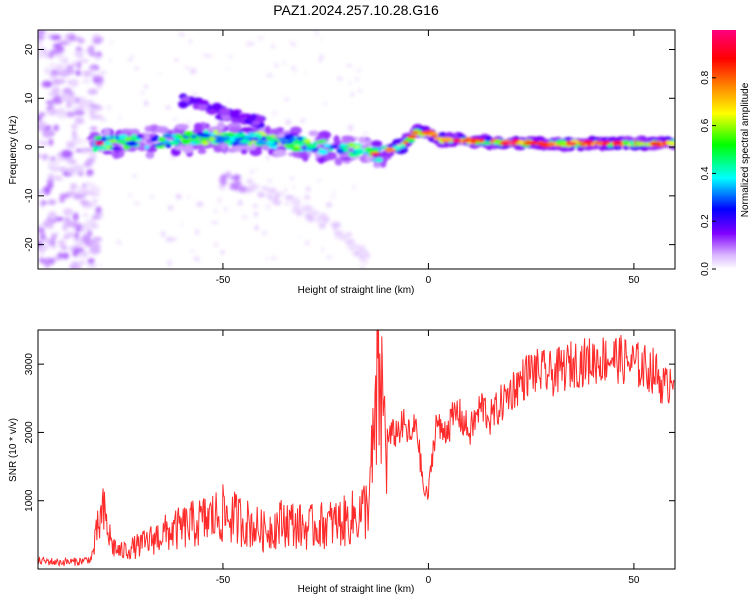  What do you see at coordinates (380, 130) in the screenshot?
I see `ridge-blobs` at bounding box center [380, 130].